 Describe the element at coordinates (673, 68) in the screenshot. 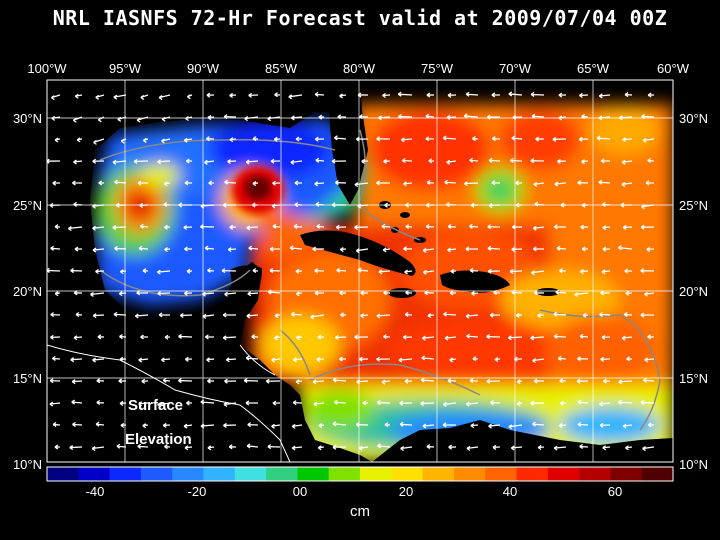

I see `lon-label: 60°W` at that location.